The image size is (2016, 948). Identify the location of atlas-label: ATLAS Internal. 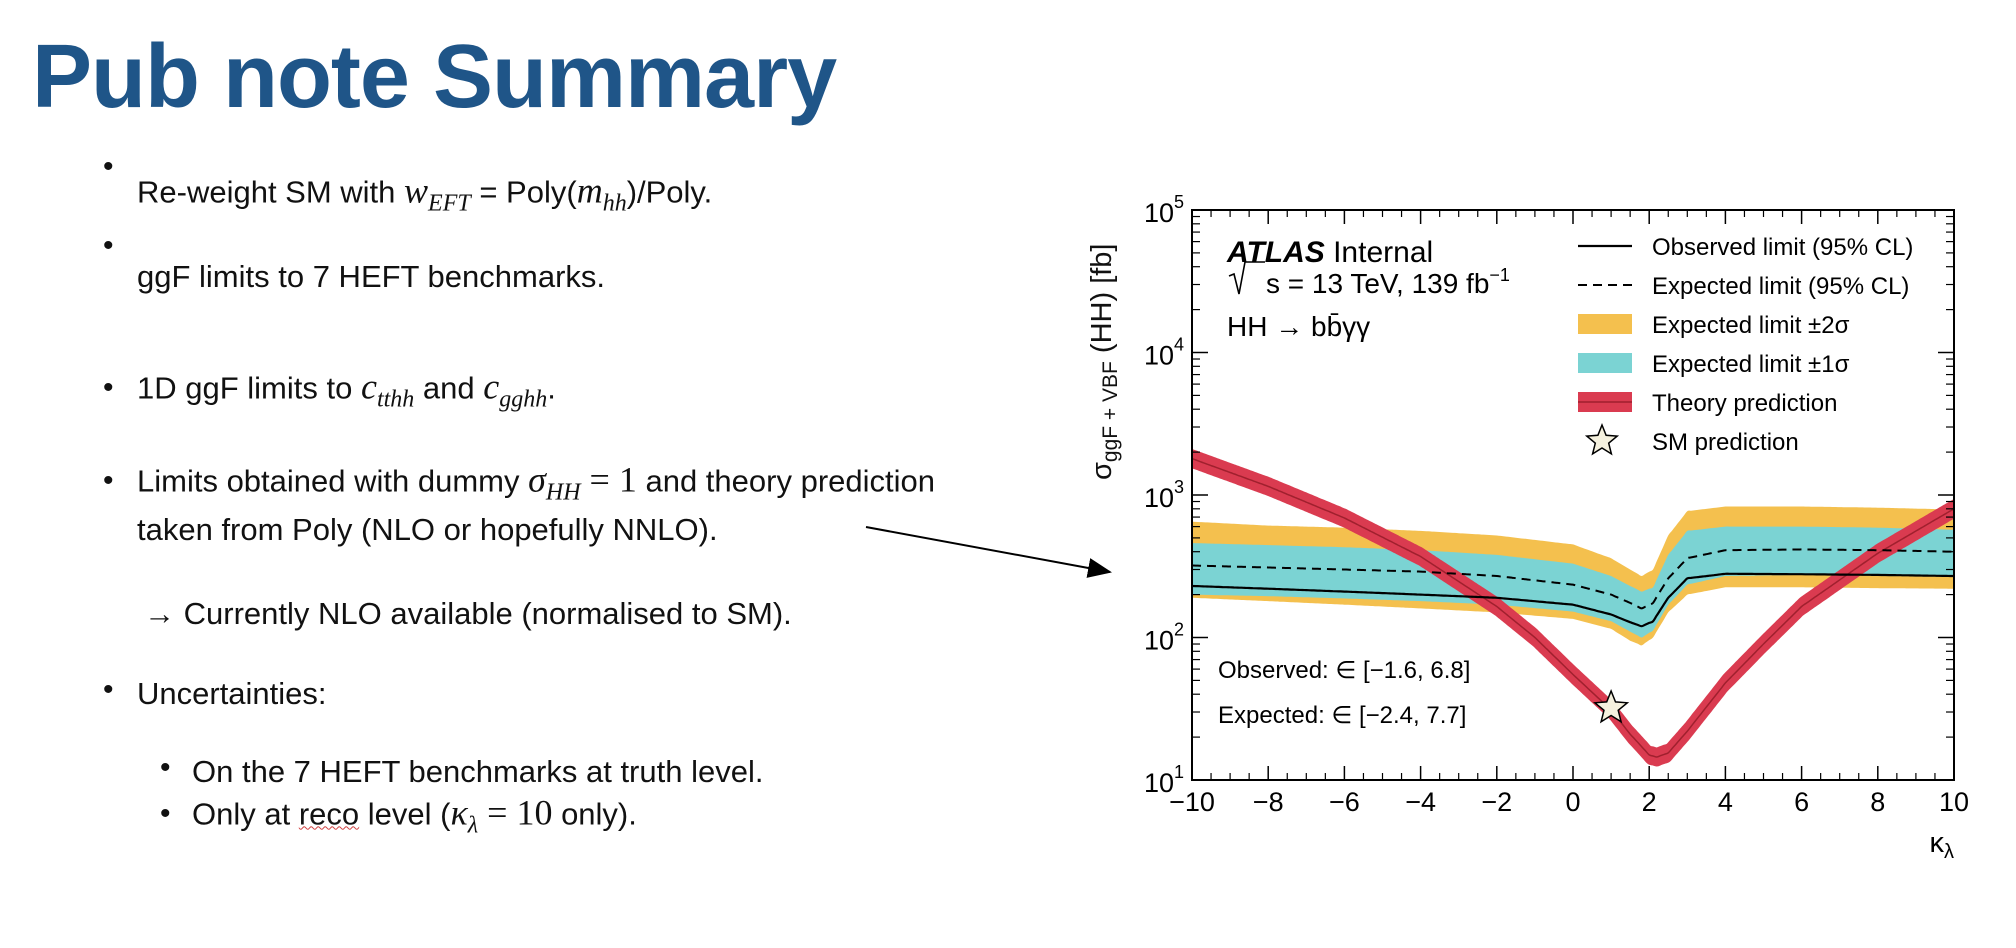
(1329, 252).